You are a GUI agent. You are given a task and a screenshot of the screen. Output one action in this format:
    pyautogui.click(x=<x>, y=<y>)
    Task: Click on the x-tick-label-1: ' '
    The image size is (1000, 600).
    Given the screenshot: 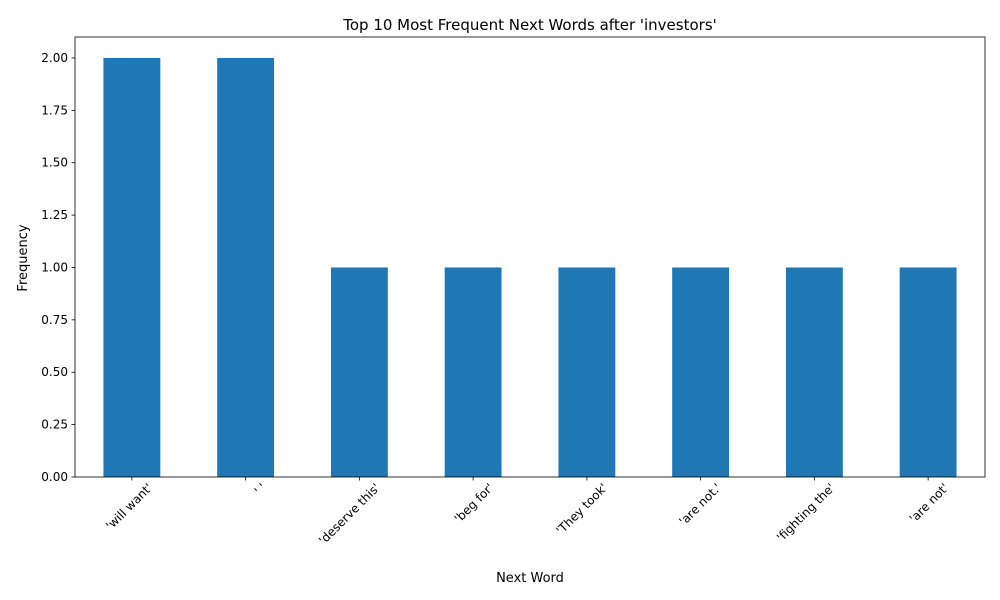 What is the action you would take?
    pyautogui.click(x=260, y=489)
    